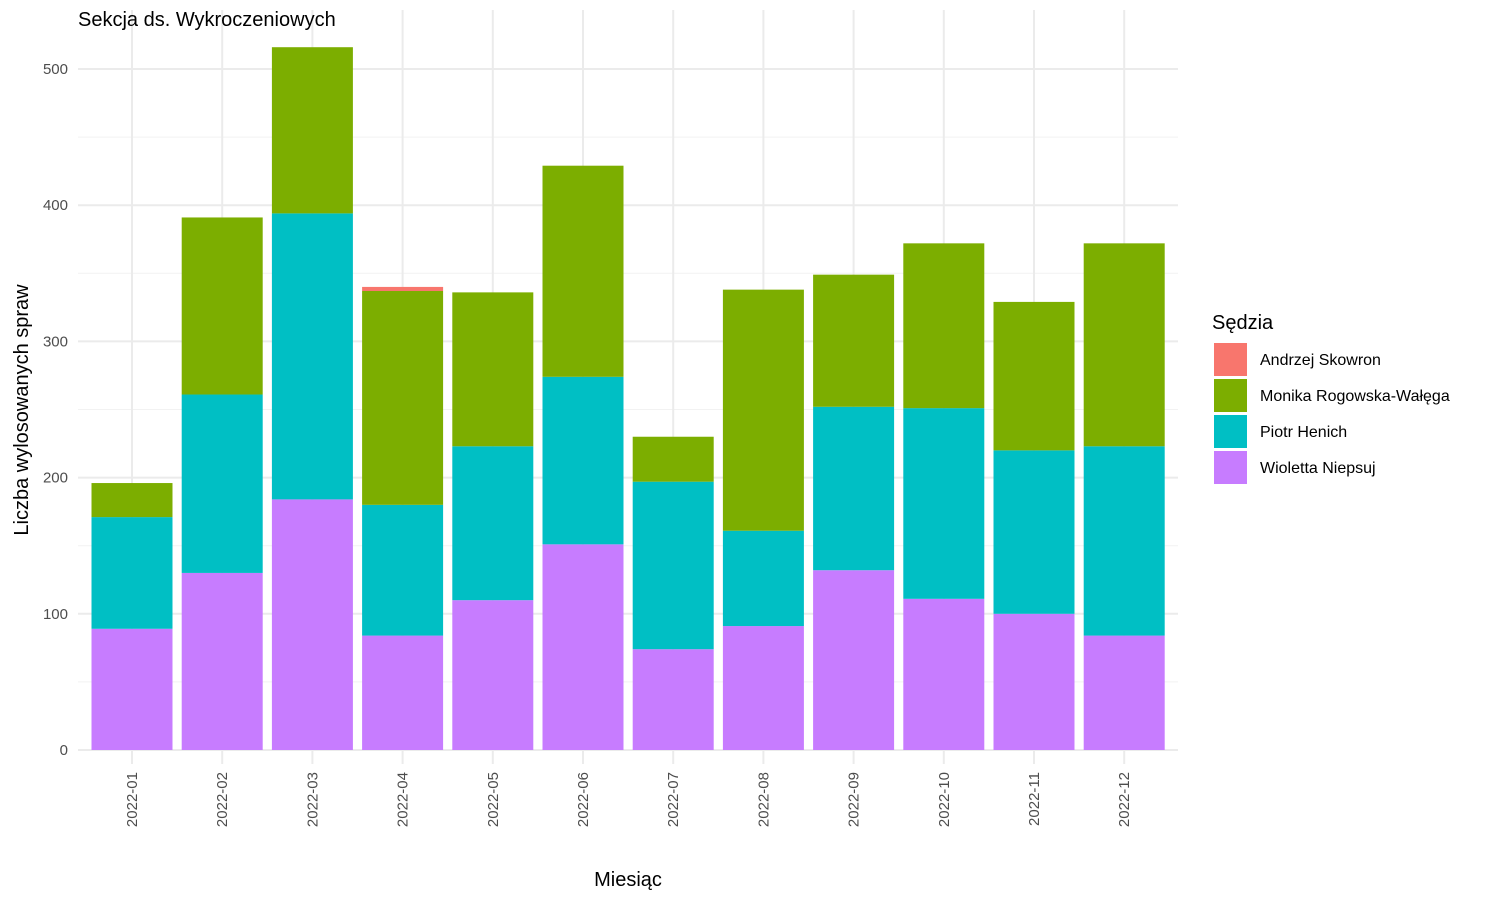 Image resolution: width=1500 pixels, height=905 pixels. What do you see at coordinates (1243, 323) in the screenshot?
I see `legend-title: Sędzia` at bounding box center [1243, 323].